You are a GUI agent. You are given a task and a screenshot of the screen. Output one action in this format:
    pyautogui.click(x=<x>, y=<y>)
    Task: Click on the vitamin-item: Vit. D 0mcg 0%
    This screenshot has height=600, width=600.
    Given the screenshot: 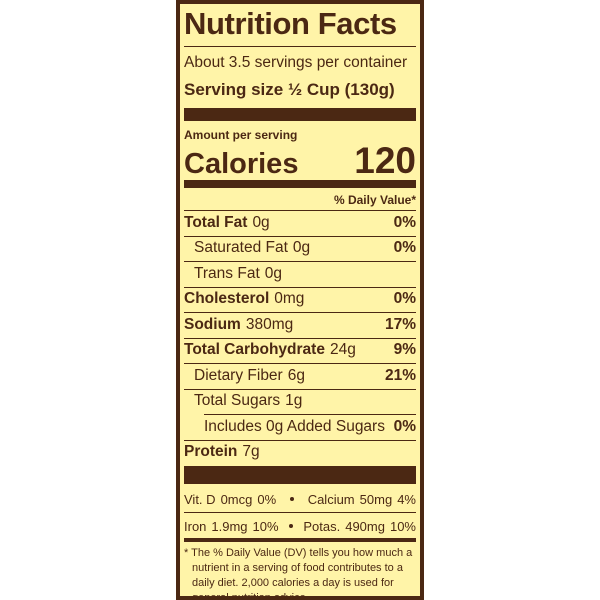 What is the action you would take?
    pyautogui.click(x=230, y=499)
    